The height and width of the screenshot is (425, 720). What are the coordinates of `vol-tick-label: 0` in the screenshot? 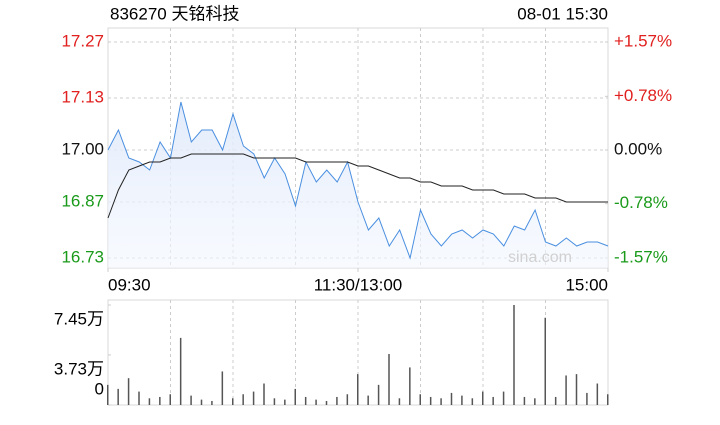 It's located at (99, 388).